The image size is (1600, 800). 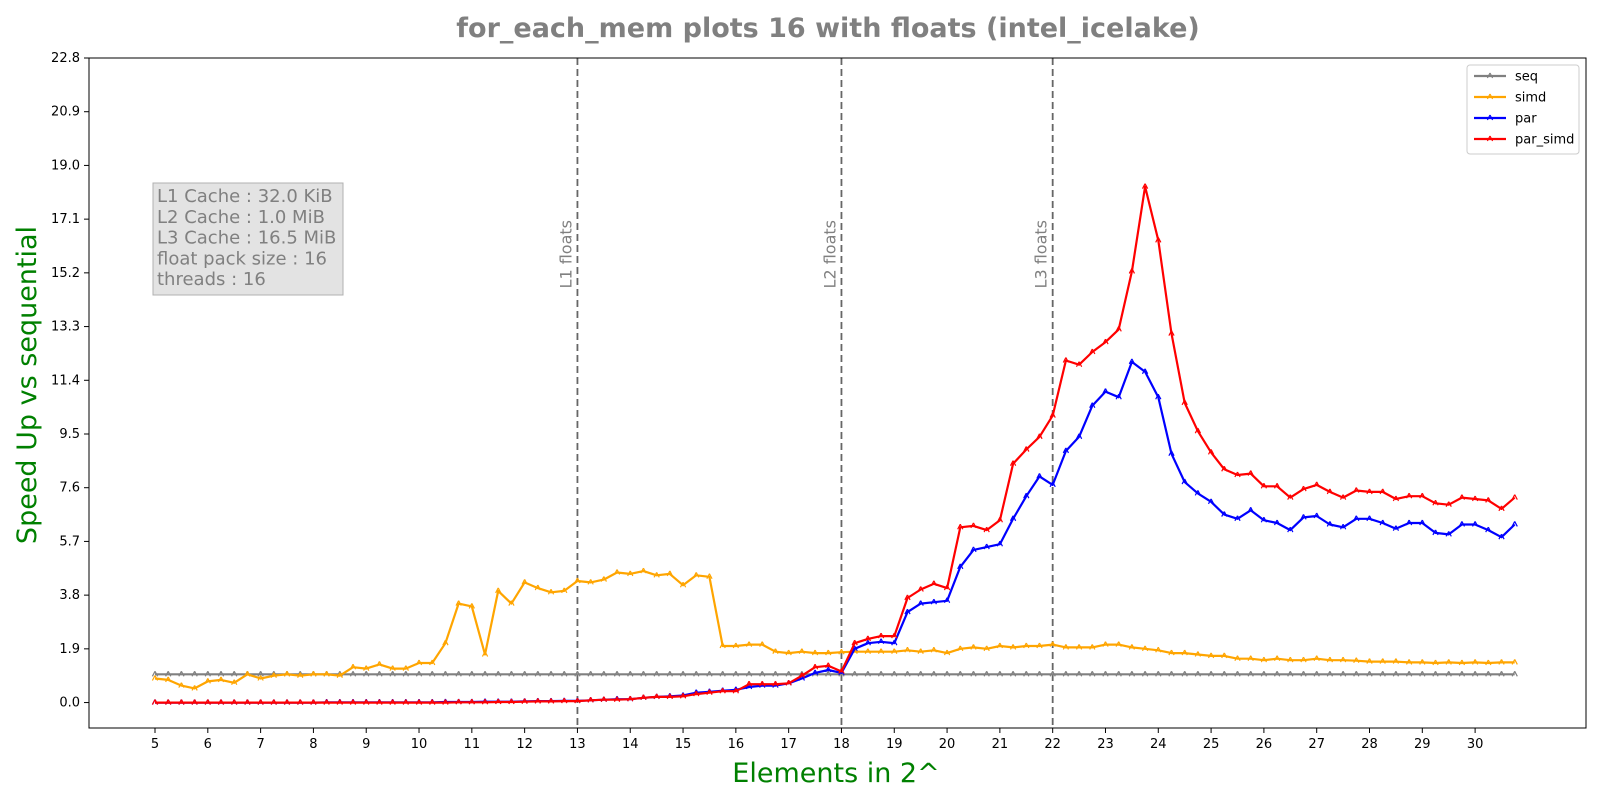 I want to click on y-tick-label: 13.3, so click(x=65, y=327).